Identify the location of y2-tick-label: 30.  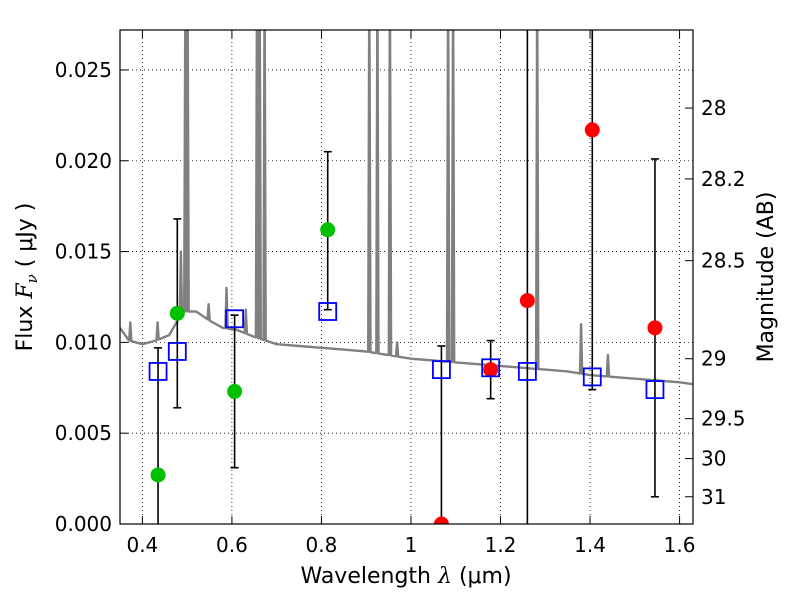
(713, 459).